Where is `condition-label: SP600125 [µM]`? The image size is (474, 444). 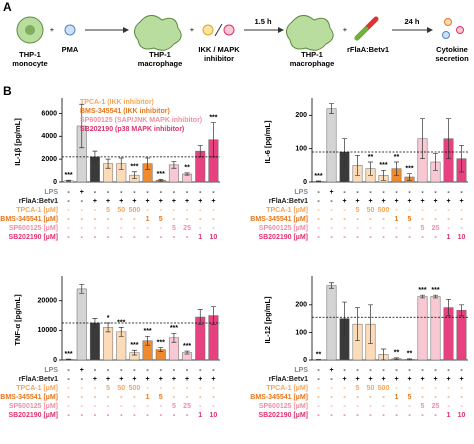 condition-label: SP600125 [µM] is located at coordinates (283, 406).